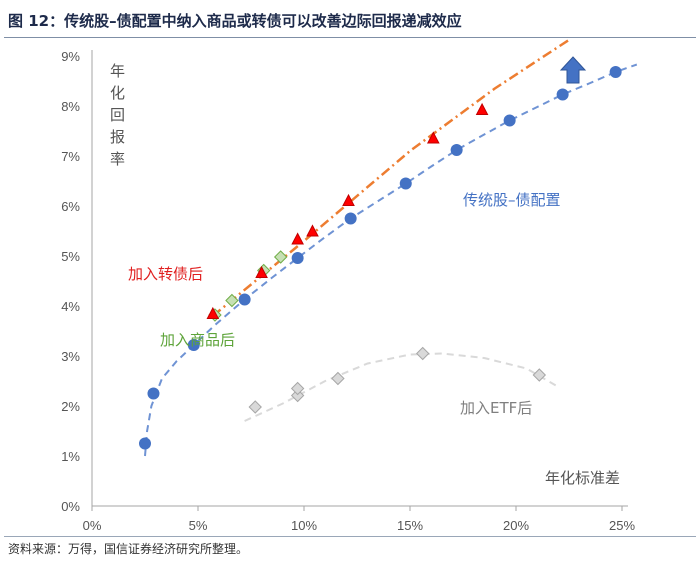  I want to click on series-annotation: 加入转债后, so click(165, 274).